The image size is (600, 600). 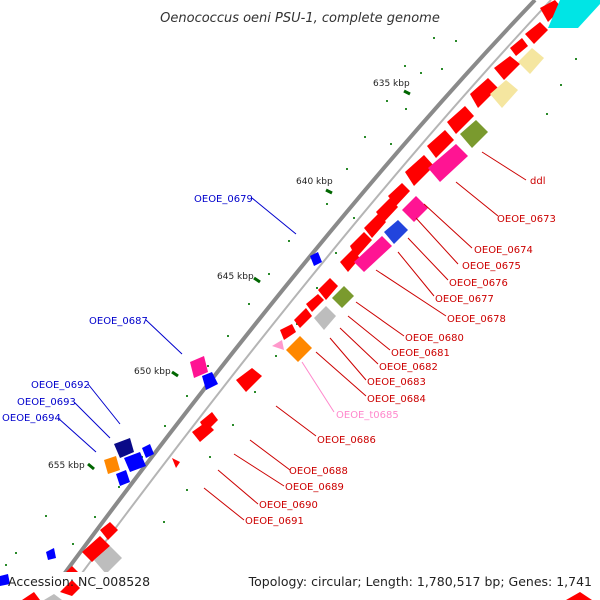 I want to click on gene-label: OEOE_0688, so click(x=318, y=471).